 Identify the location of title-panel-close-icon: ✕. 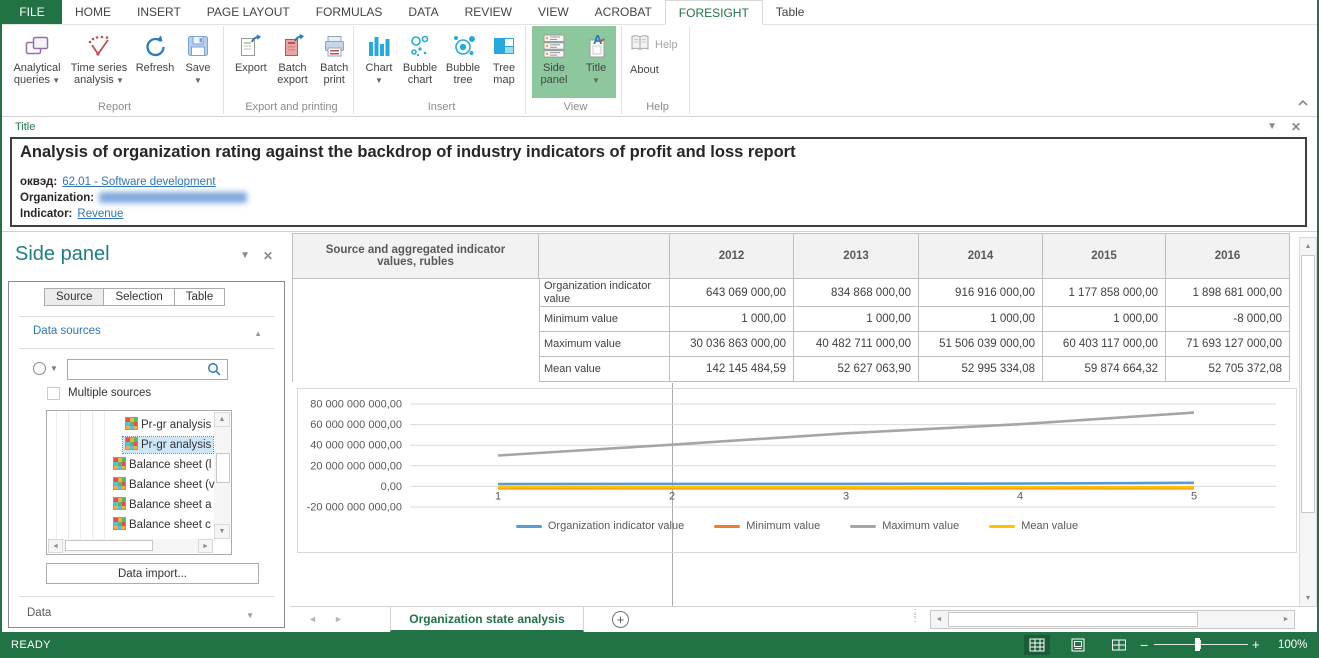
(1295, 127).